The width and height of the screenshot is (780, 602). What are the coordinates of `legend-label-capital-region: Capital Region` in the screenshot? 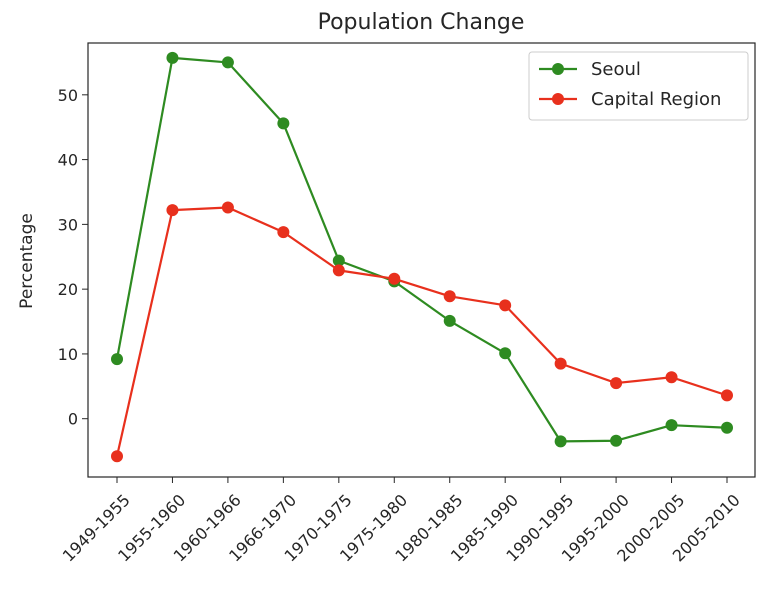 It's located at (656, 99).